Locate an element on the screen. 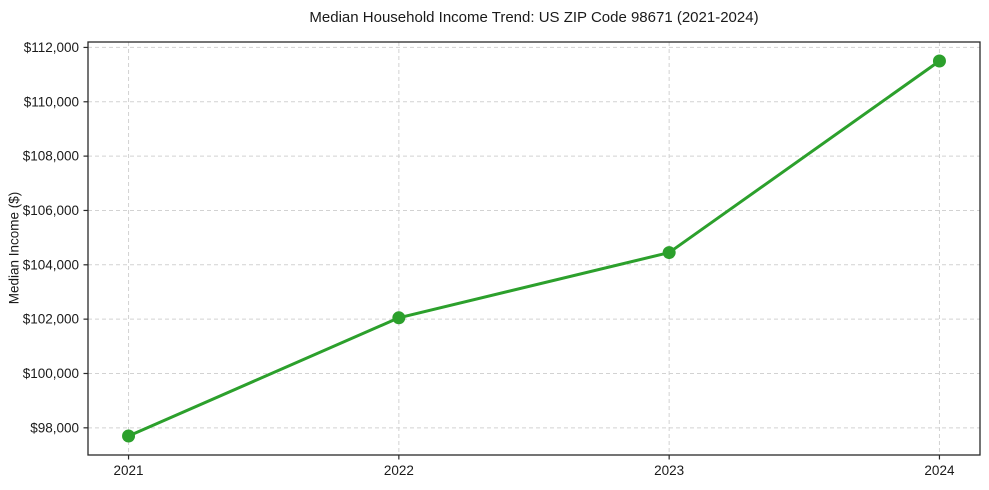  y-tick-label: $102,000 is located at coordinates (51, 319).